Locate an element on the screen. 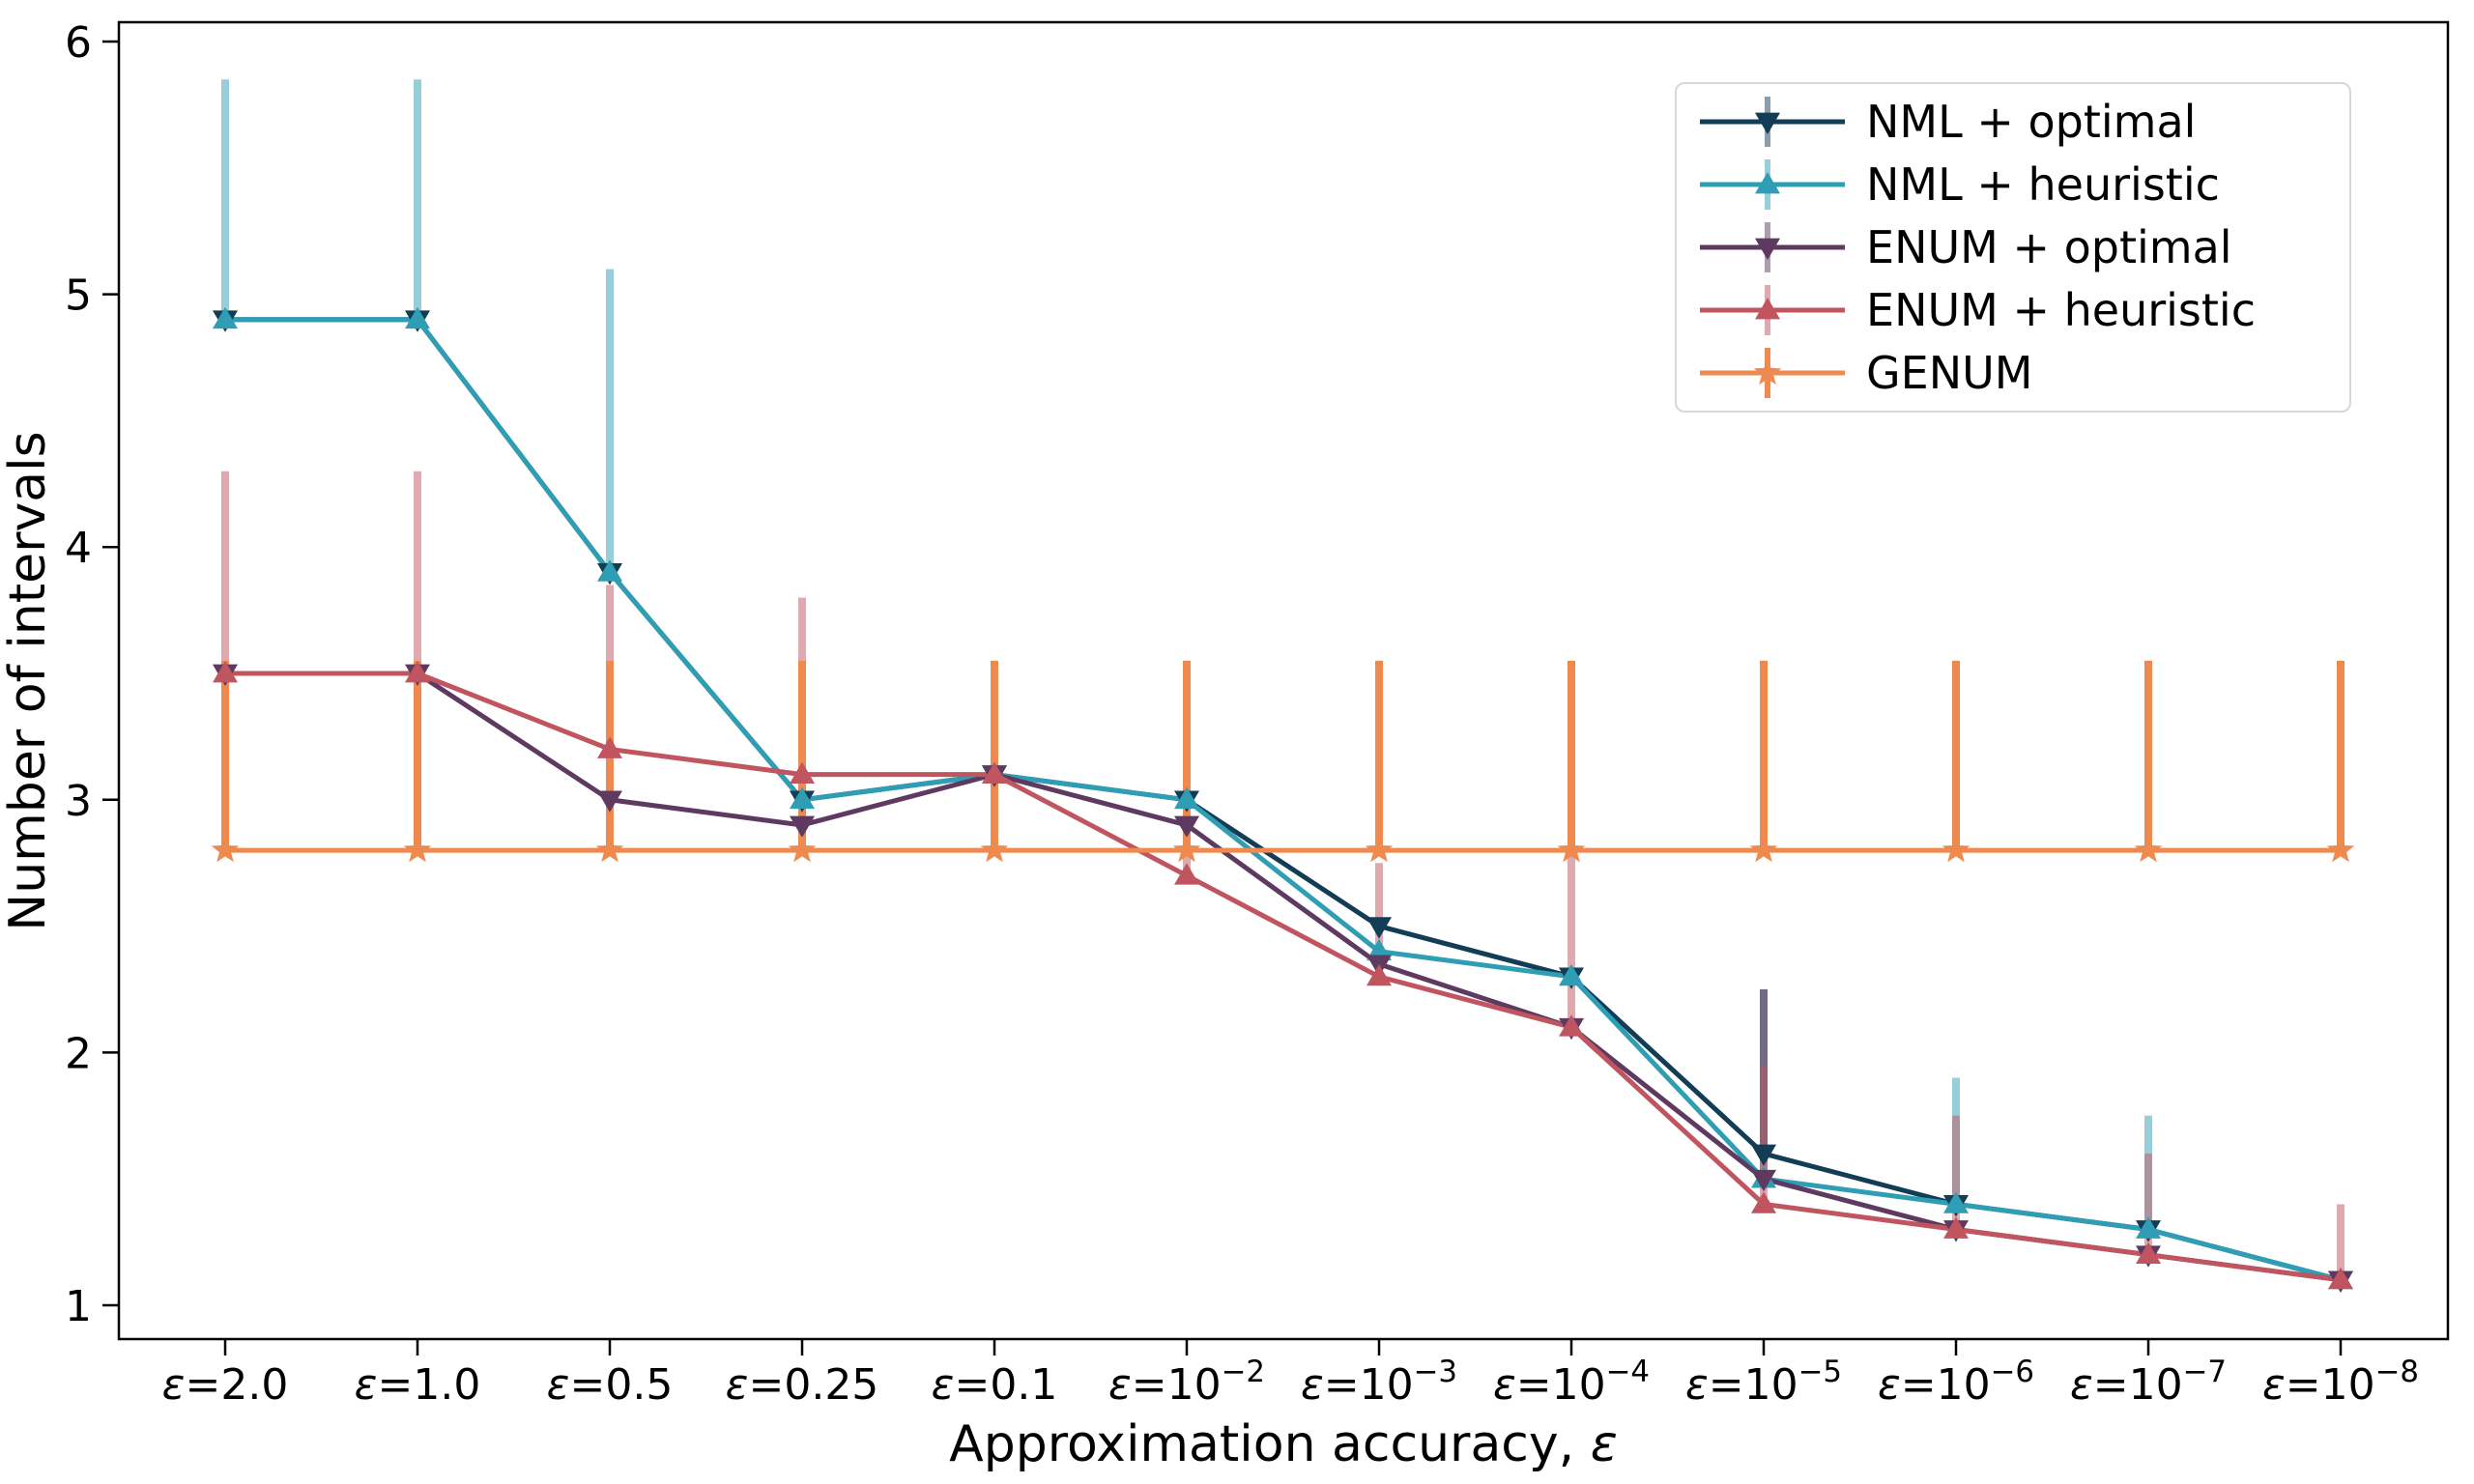 Image resolution: width=2474 pixels, height=1484 pixels. y-axis-label: Number of intervals is located at coordinates (28, 680).